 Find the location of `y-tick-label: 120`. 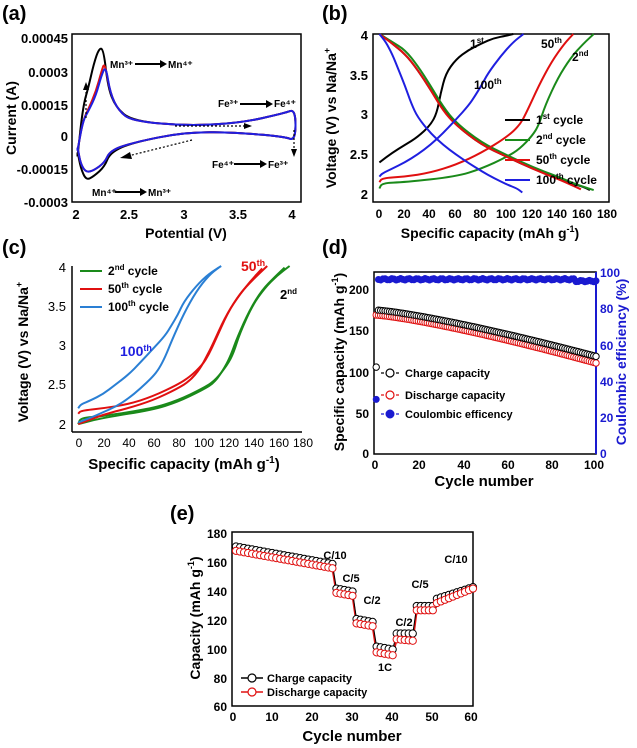

y-tick-label: 120 is located at coordinates (217, 621).